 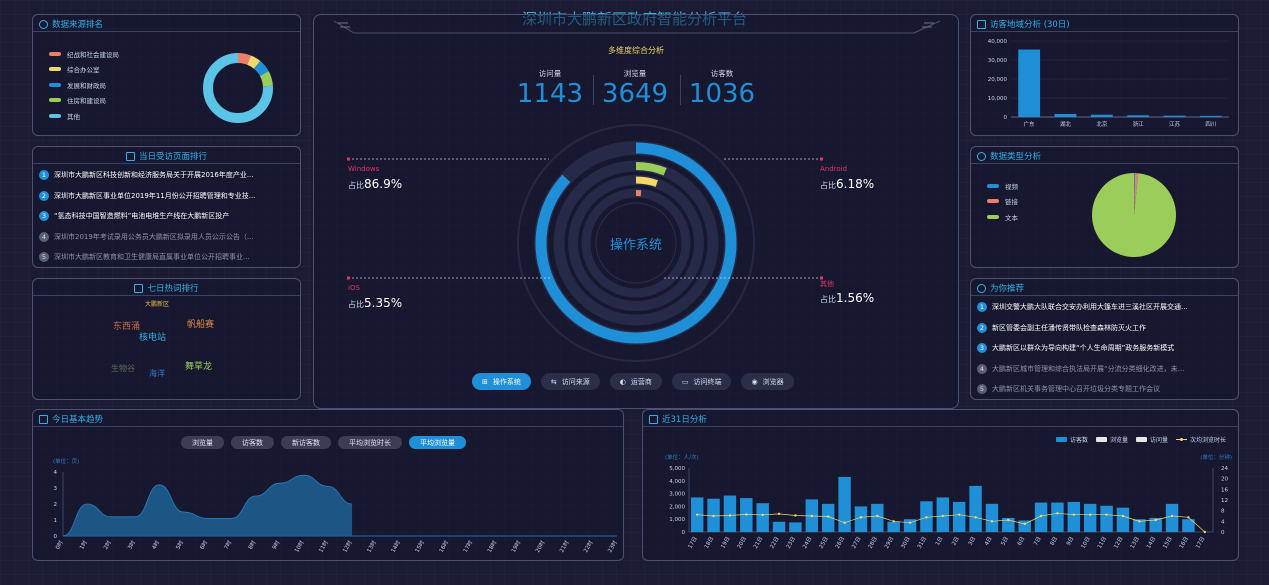 What do you see at coordinates (56, 489) in the screenshot?
I see `y-tick-label: 3` at bounding box center [56, 489].